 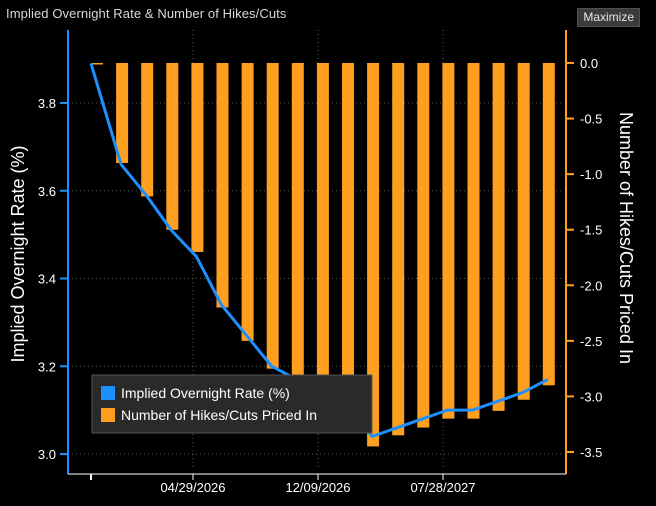 What do you see at coordinates (108, 415) in the screenshot?
I see `legend-bar-swatch` at bounding box center [108, 415].